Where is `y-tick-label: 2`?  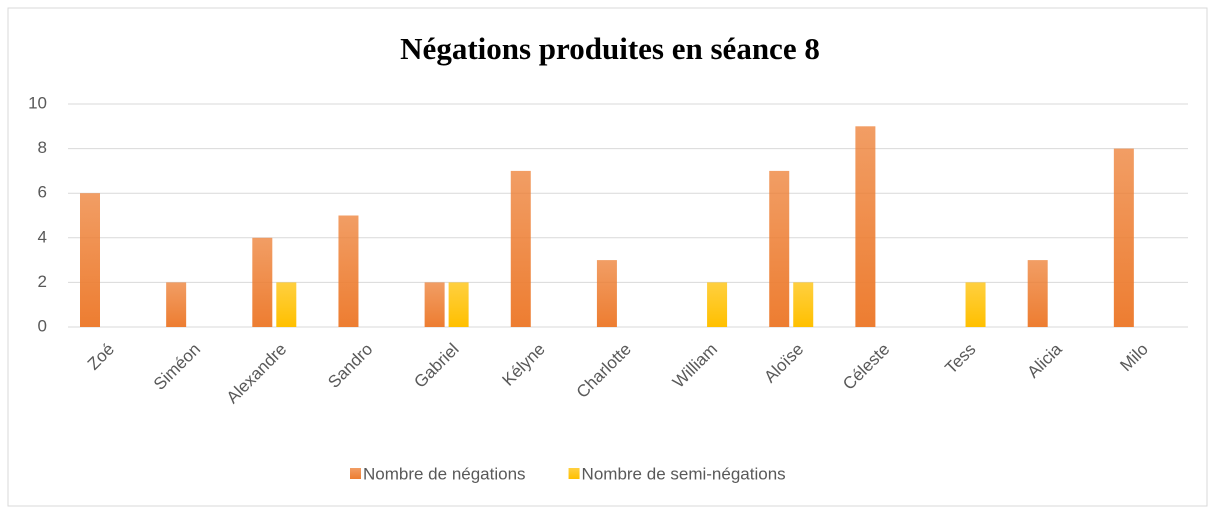
y-tick-label: 2 is located at coordinates (42, 281).